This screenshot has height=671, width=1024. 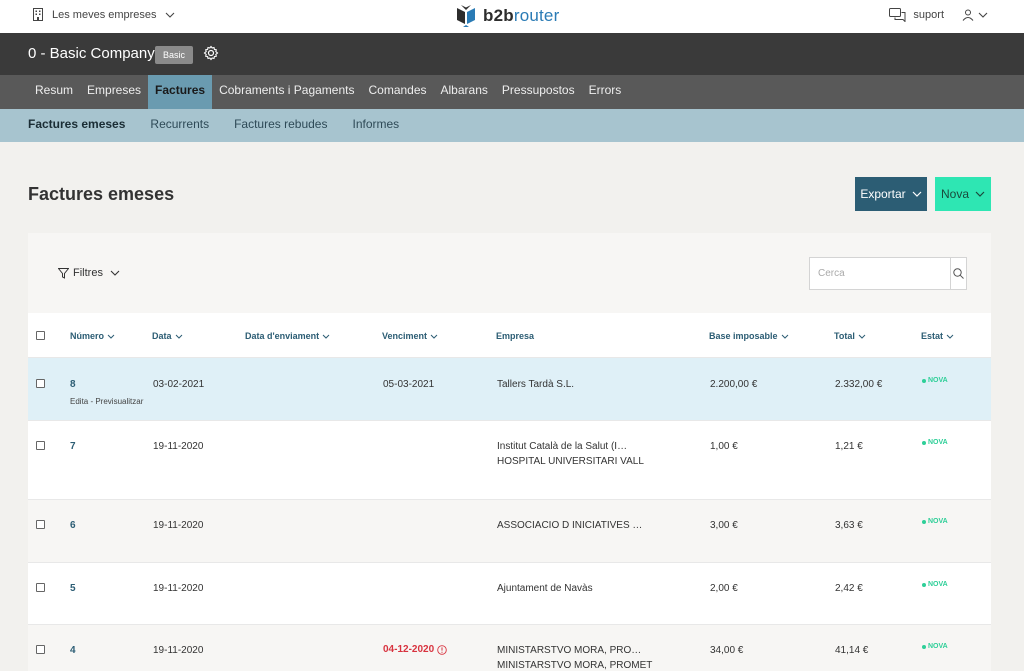 What do you see at coordinates (954, 194) in the screenshot?
I see `new-button-label: Nova` at bounding box center [954, 194].